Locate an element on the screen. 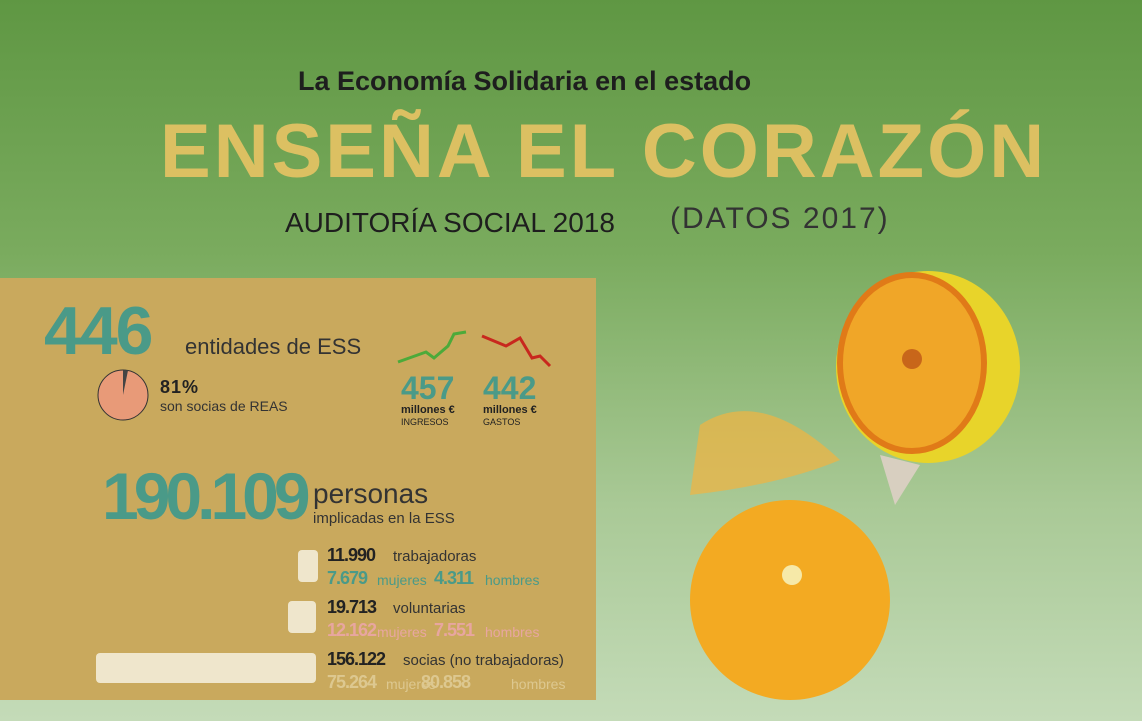  subtitle: AUDITORÍA SOCIAL 2018 is located at coordinates (450, 222).